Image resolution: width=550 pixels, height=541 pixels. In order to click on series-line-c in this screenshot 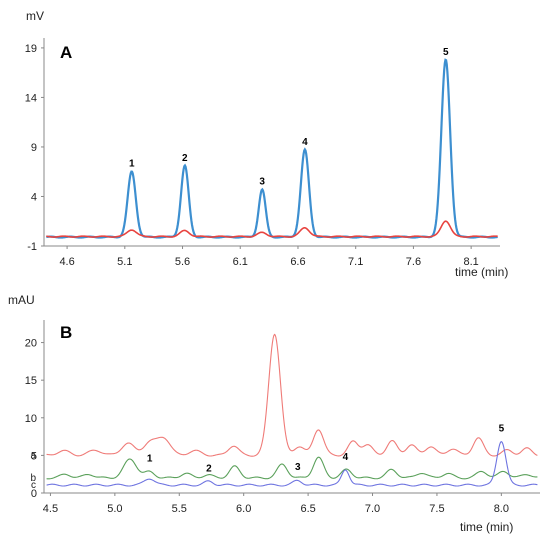, I will do `click(292, 464)`.